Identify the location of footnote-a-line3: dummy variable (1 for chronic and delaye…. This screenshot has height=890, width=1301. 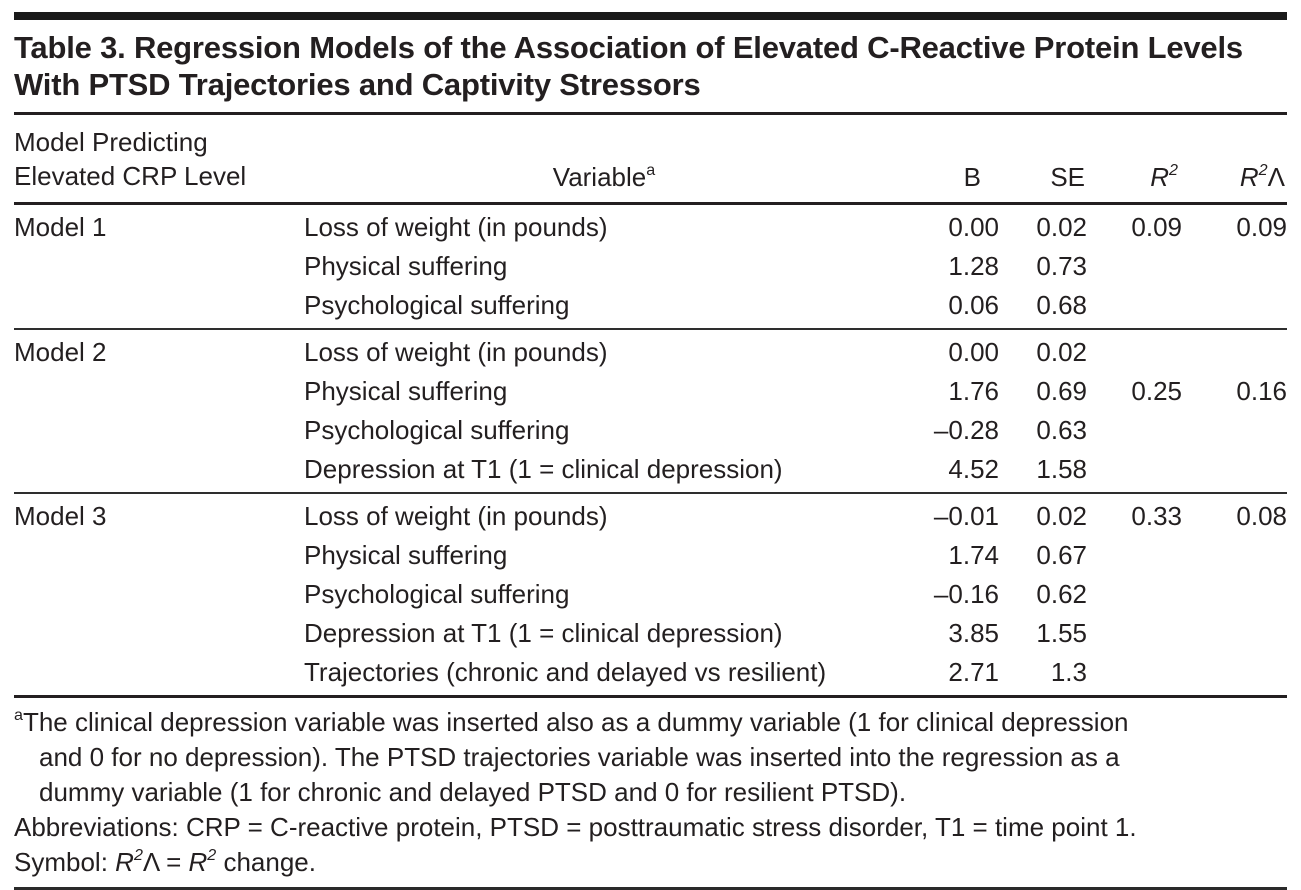
(473, 792).